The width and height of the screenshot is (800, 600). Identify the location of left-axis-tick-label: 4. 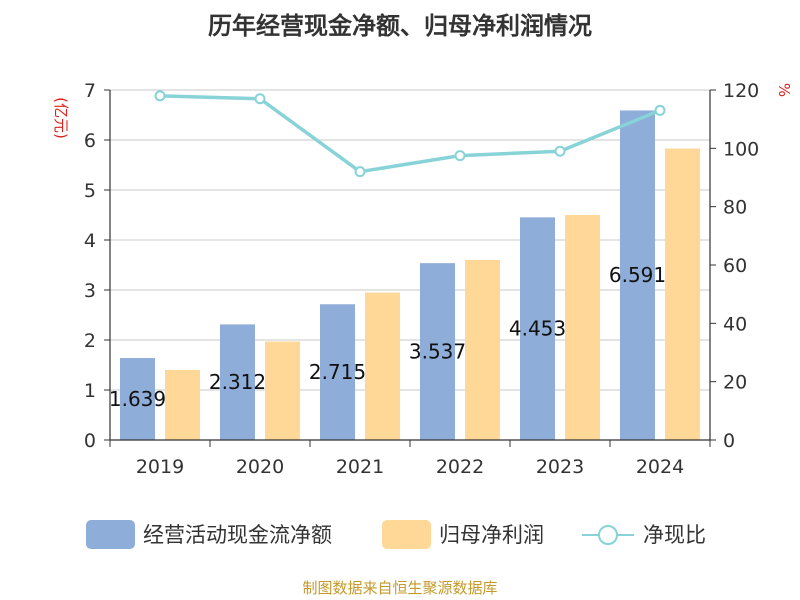
(90, 241).